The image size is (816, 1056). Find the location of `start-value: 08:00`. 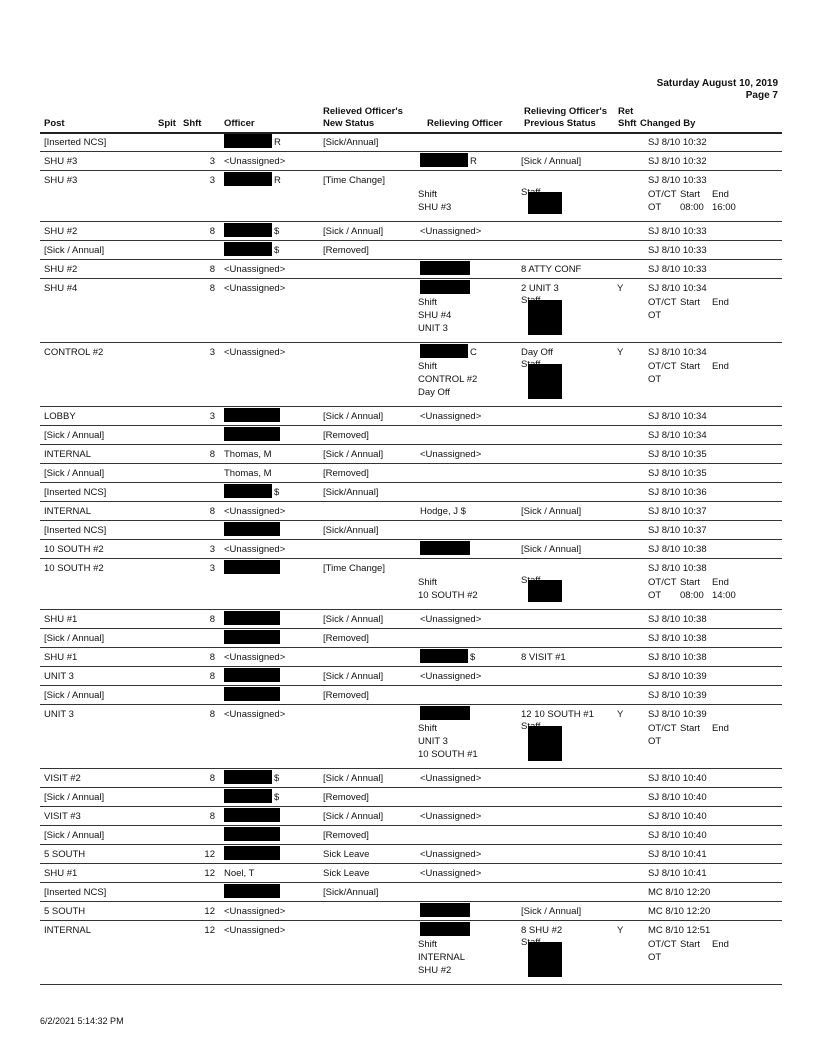

start-value: 08:00 is located at coordinates (692, 595).